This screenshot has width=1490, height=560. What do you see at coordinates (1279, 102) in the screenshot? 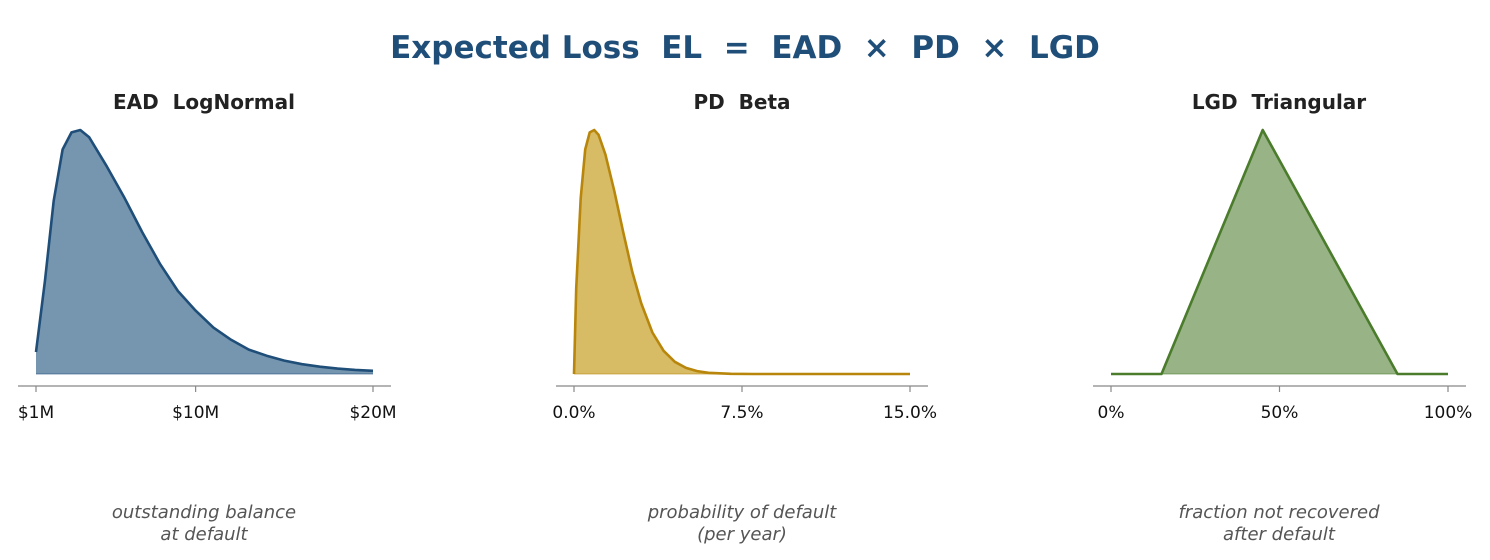
I see `lgd-panel-title: LGD Triangular` at bounding box center [1279, 102].